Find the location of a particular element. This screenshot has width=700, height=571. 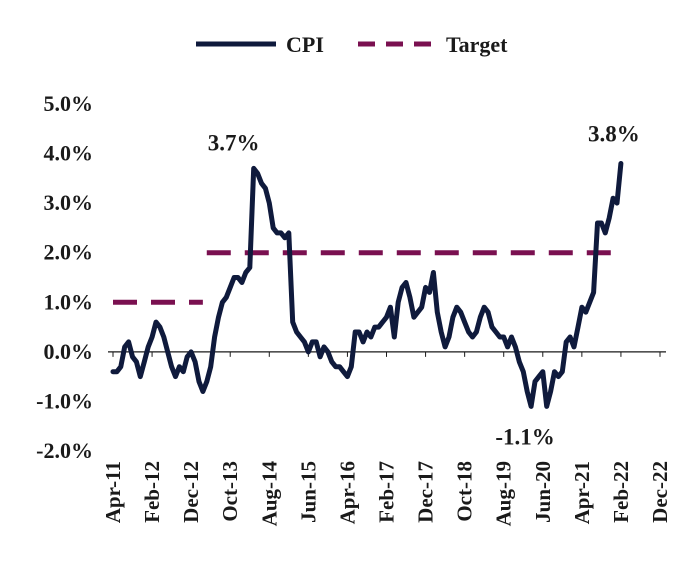

x-tick-label: Oct-18 is located at coordinates (465, 491).